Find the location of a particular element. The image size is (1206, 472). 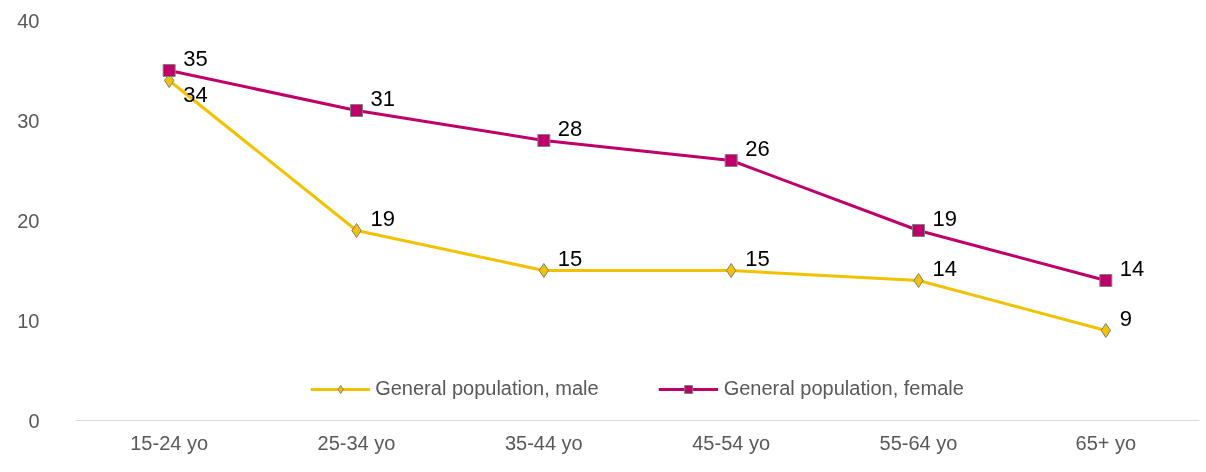

legend-label: General population, male is located at coordinates (487, 388).